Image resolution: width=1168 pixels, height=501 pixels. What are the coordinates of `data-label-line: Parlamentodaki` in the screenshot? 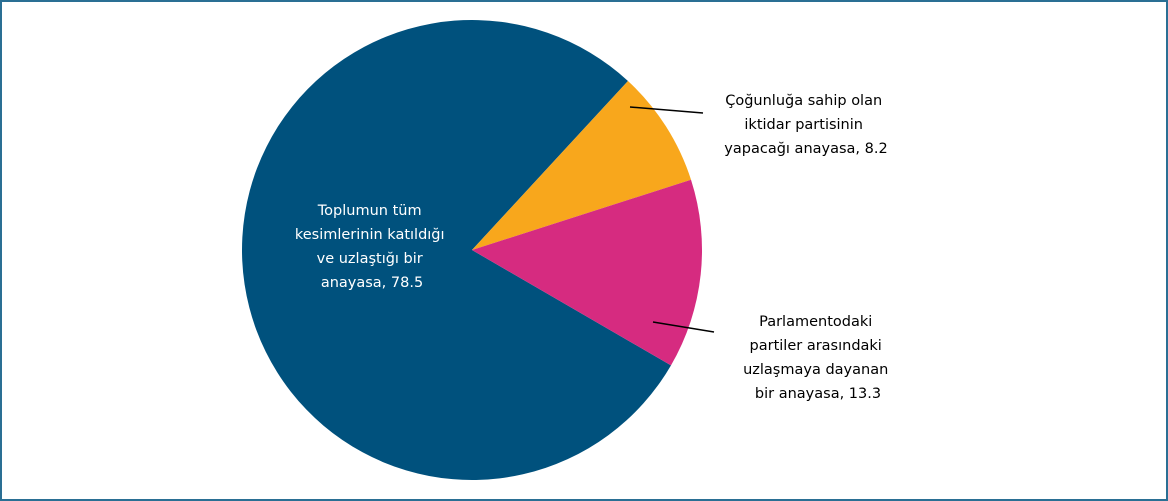 It's located at (818, 322).